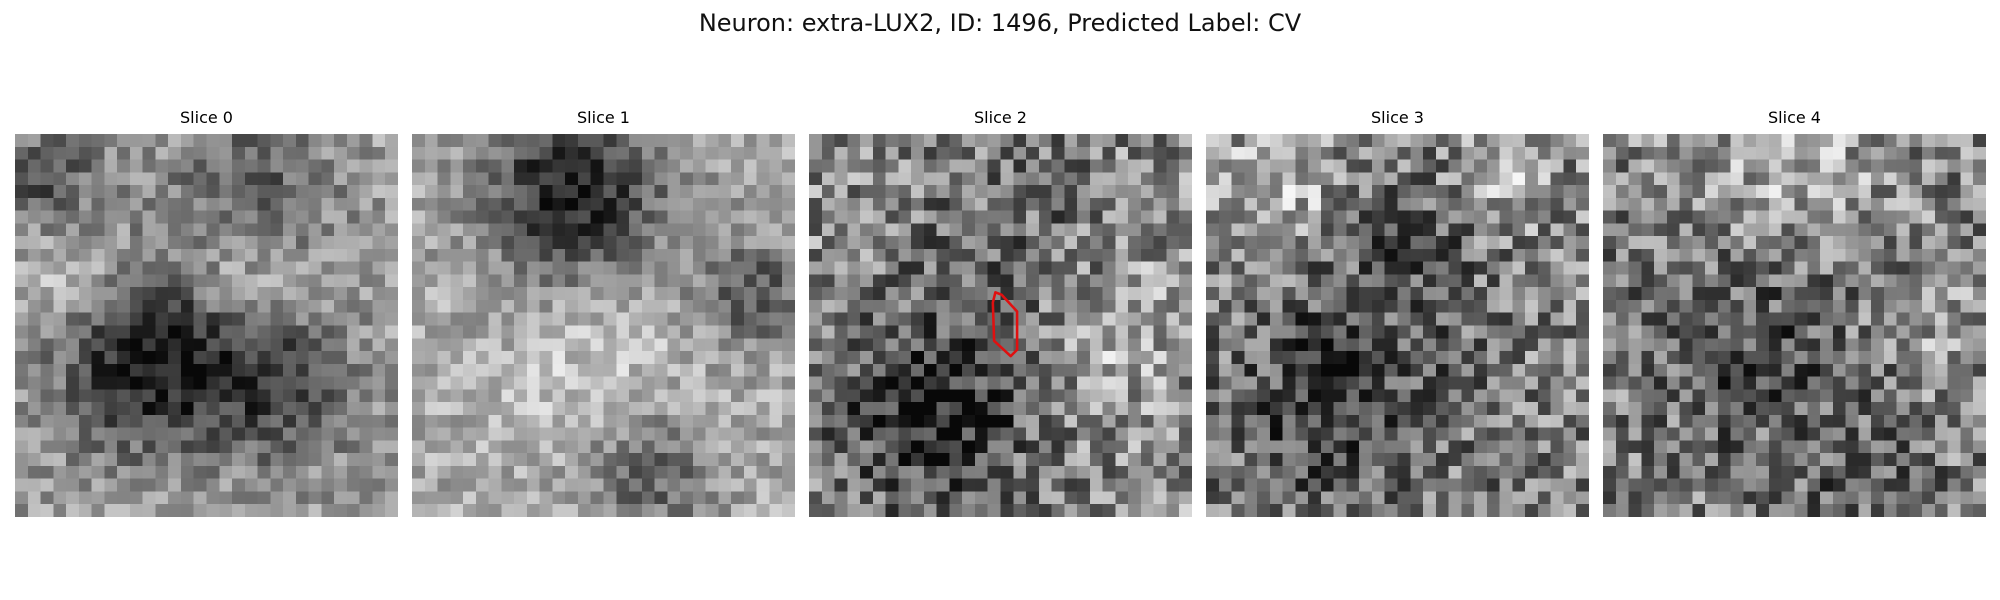 The image size is (2000, 600). Describe the element at coordinates (206, 117) in the screenshot. I see `slice-title-0: Slice 0` at that location.